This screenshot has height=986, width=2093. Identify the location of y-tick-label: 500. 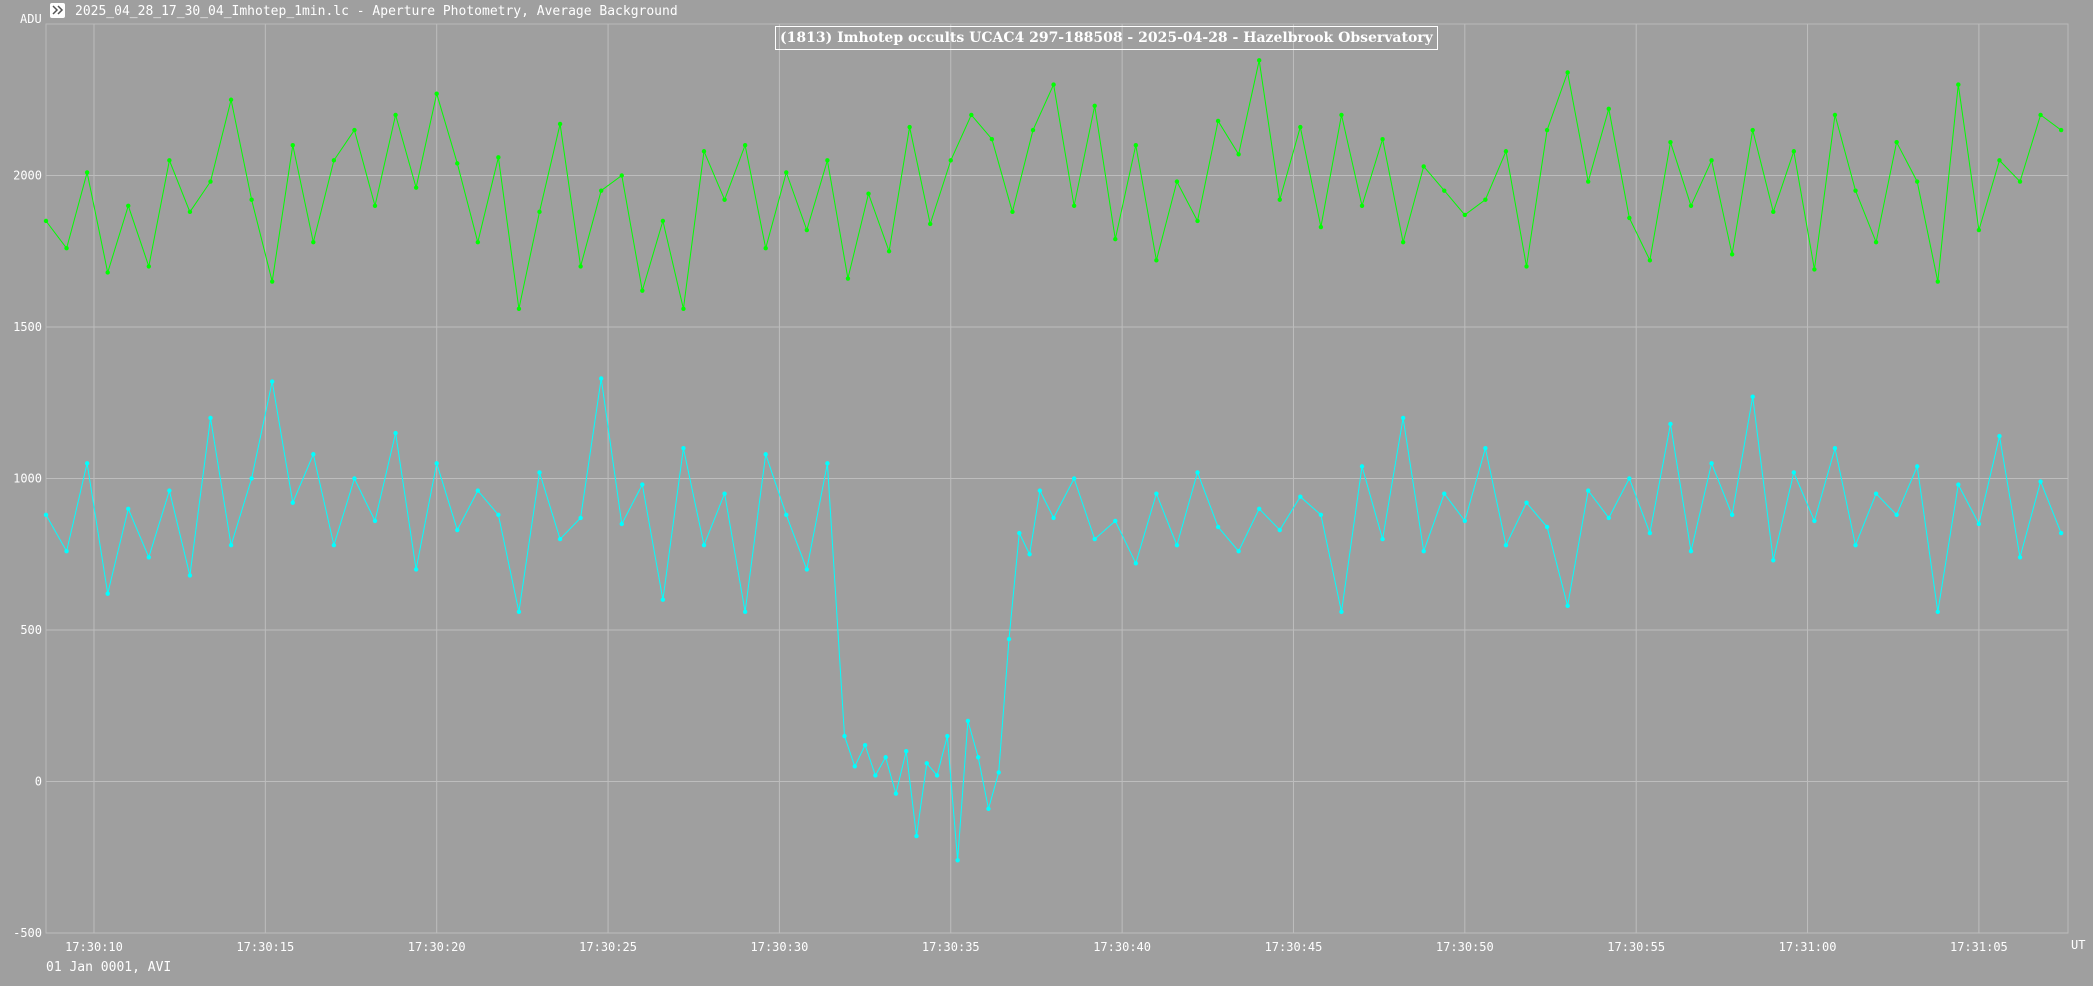
(31, 630).